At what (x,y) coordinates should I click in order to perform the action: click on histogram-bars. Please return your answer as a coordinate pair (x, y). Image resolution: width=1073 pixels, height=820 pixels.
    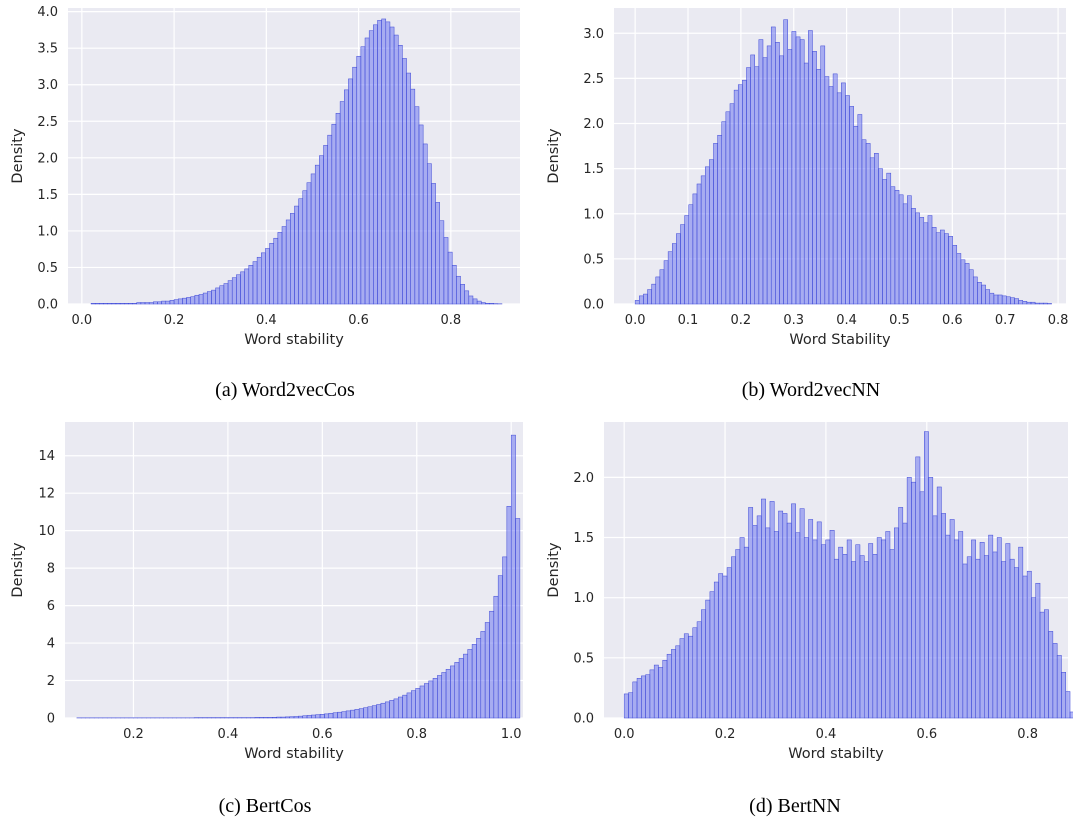
    Looking at the image, I should click on (298, 576).